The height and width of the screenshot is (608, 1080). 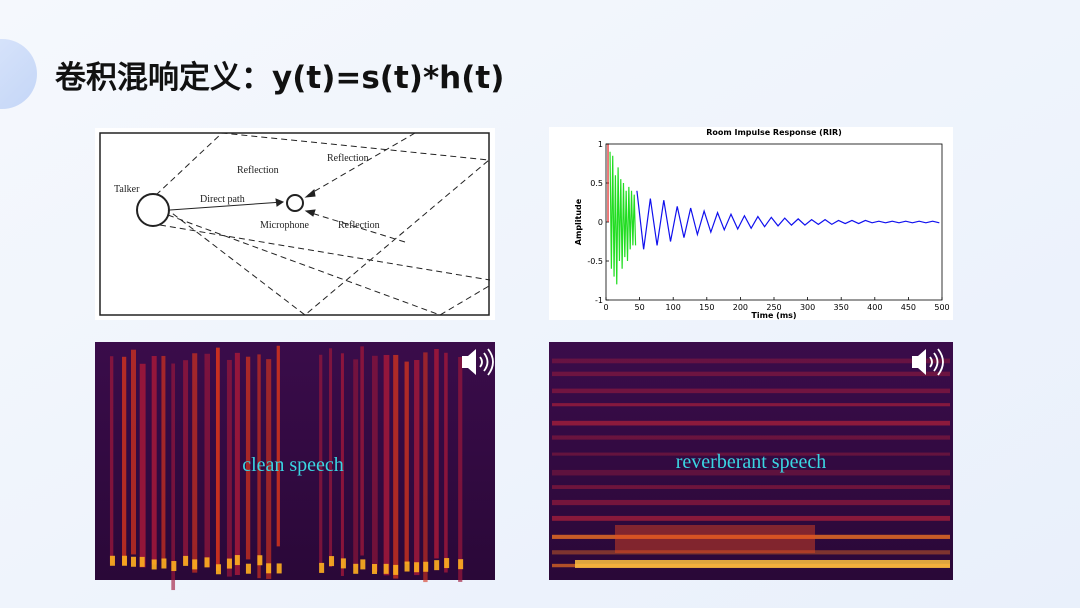 What do you see at coordinates (284, 225) in the screenshot?
I see `label: Microphone` at bounding box center [284, 225].